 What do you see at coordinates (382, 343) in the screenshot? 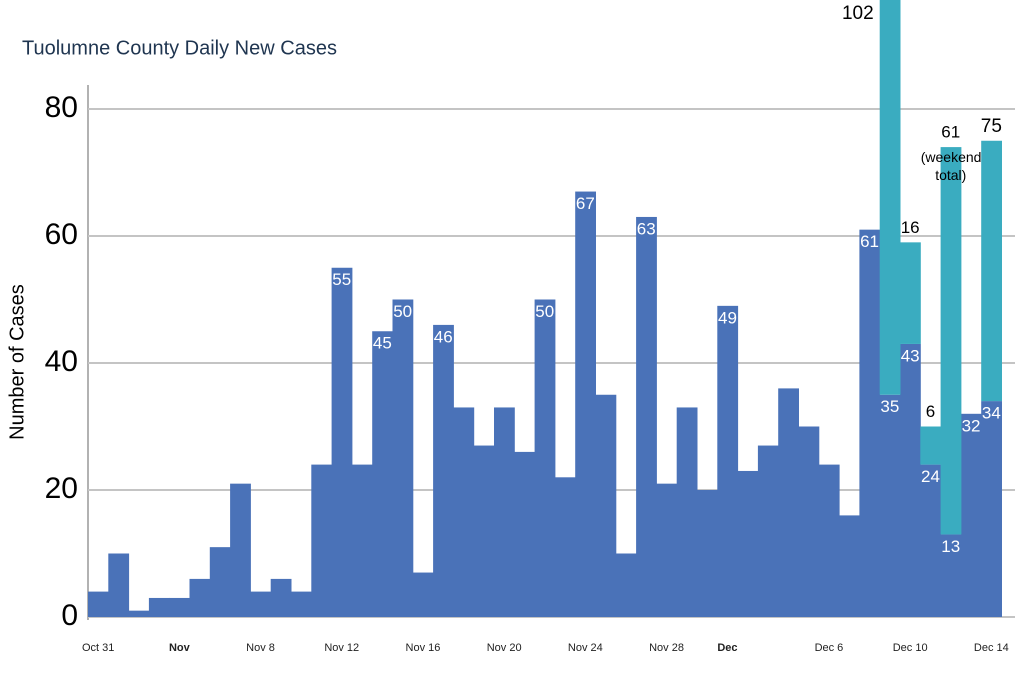
I see `data-label: 45` at bounding box center [382, 343].